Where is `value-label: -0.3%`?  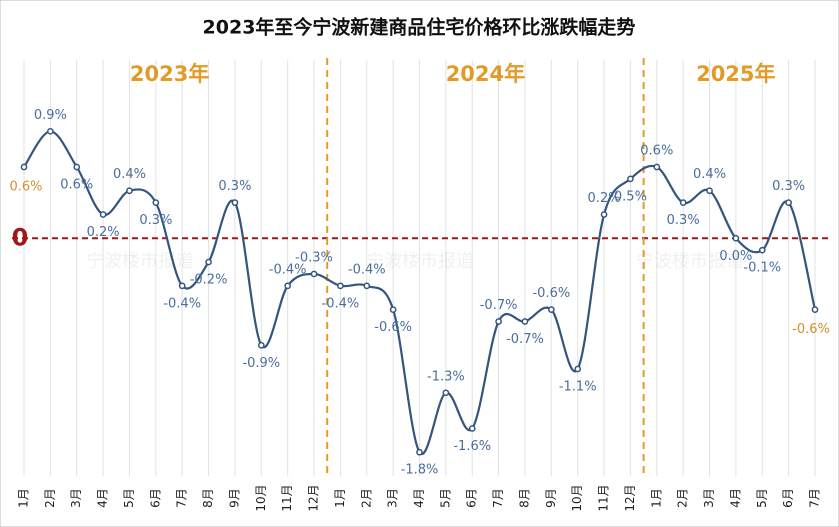 value-label: -0.3% is located at coordinates (314, 257).